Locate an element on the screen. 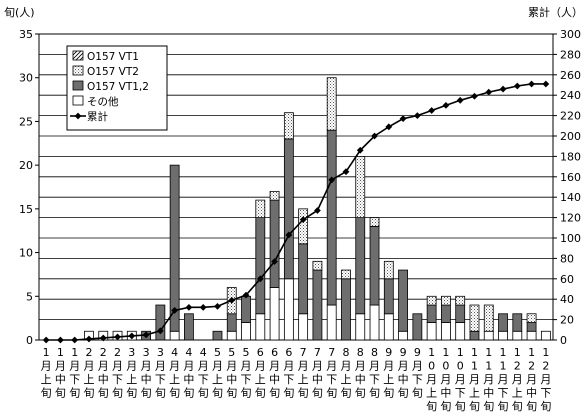 The width and height of the screenshot is (587, 418). x-tick-char: 6 is located at coordinates (260, 352).